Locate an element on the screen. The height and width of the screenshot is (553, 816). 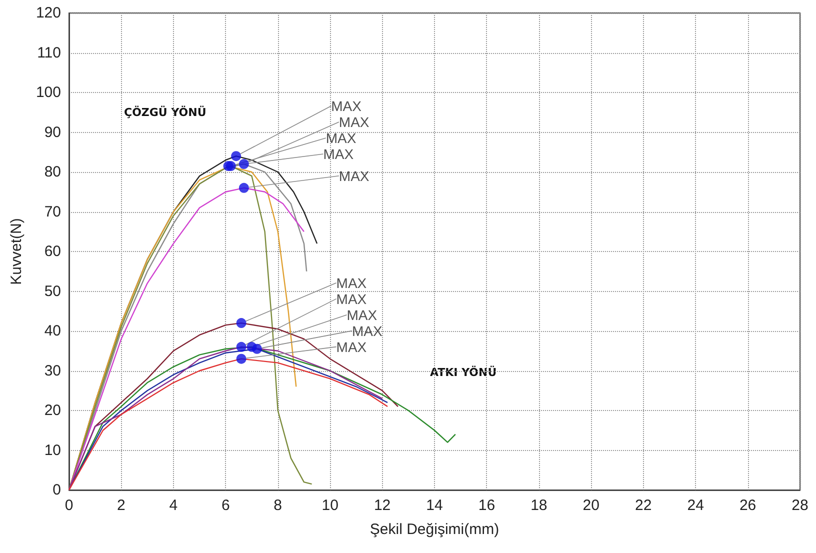
x-tick-label: 0 is located at coordinates (69, 505).